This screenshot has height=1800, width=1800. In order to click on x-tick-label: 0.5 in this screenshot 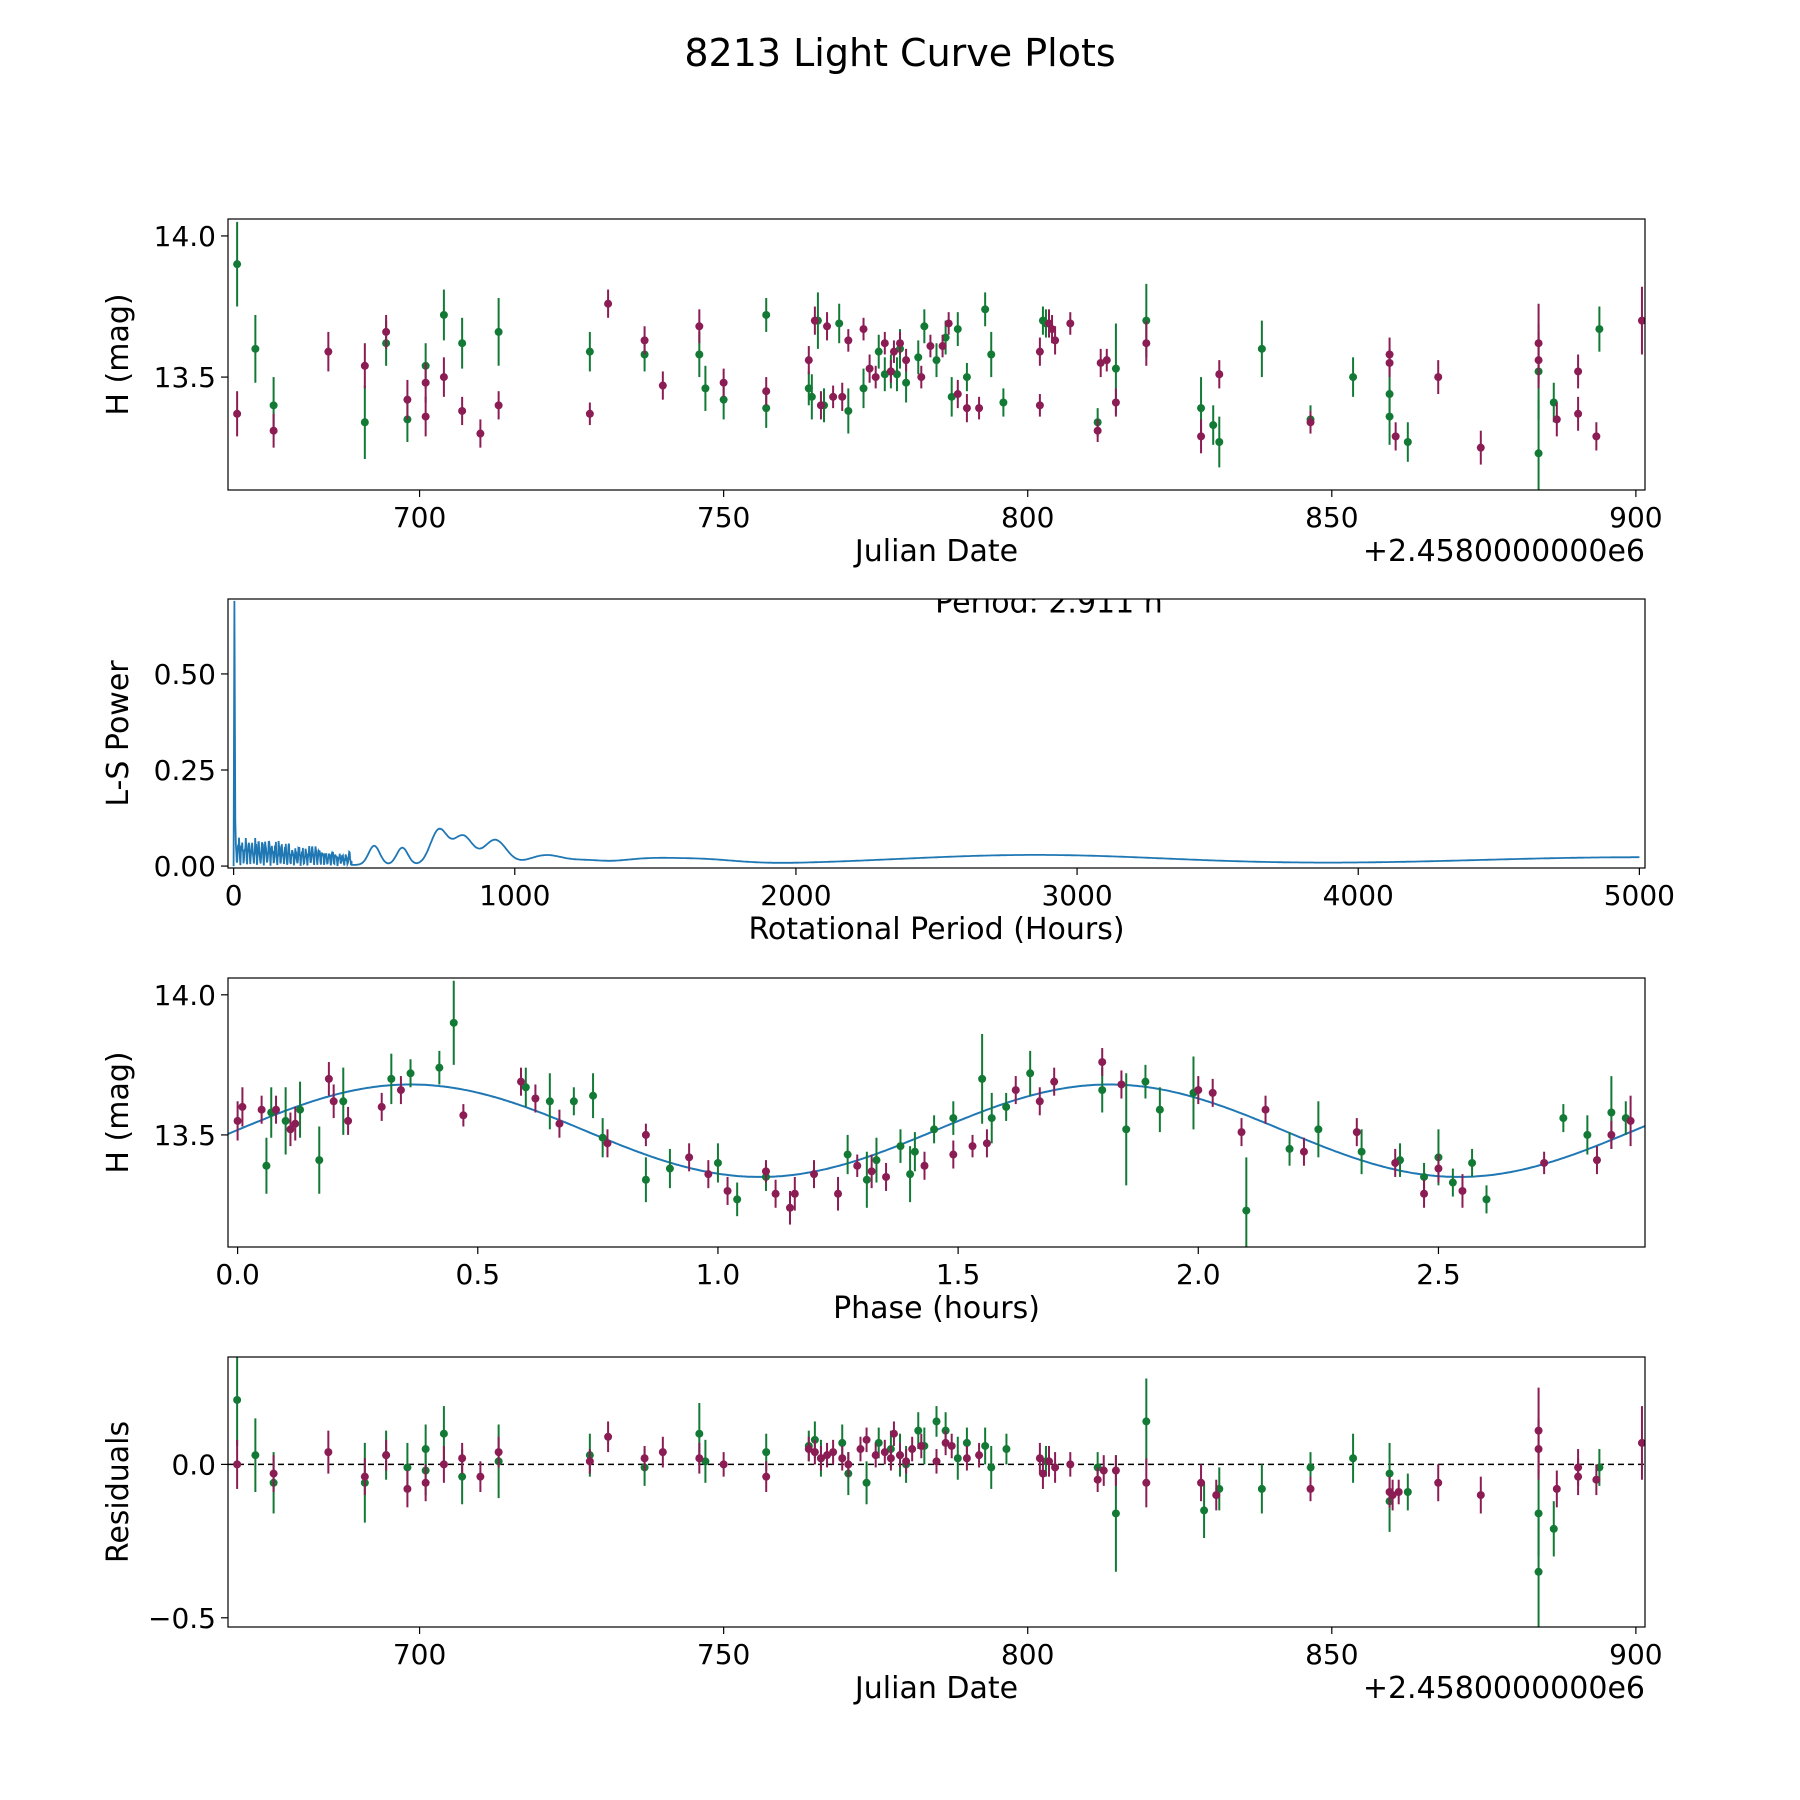, I will do `click(478, 1274)`.